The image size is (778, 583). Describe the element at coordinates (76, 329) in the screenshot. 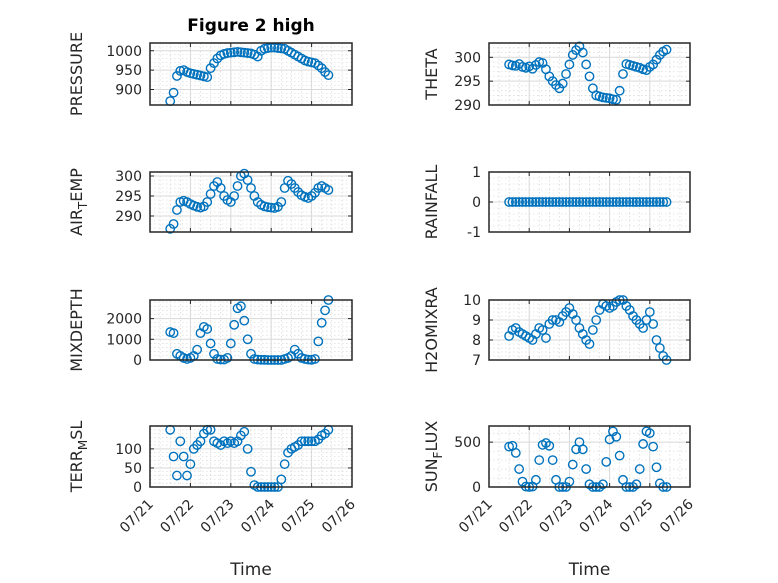

I see `y-axis-label: MIXDEPTH` at that location.